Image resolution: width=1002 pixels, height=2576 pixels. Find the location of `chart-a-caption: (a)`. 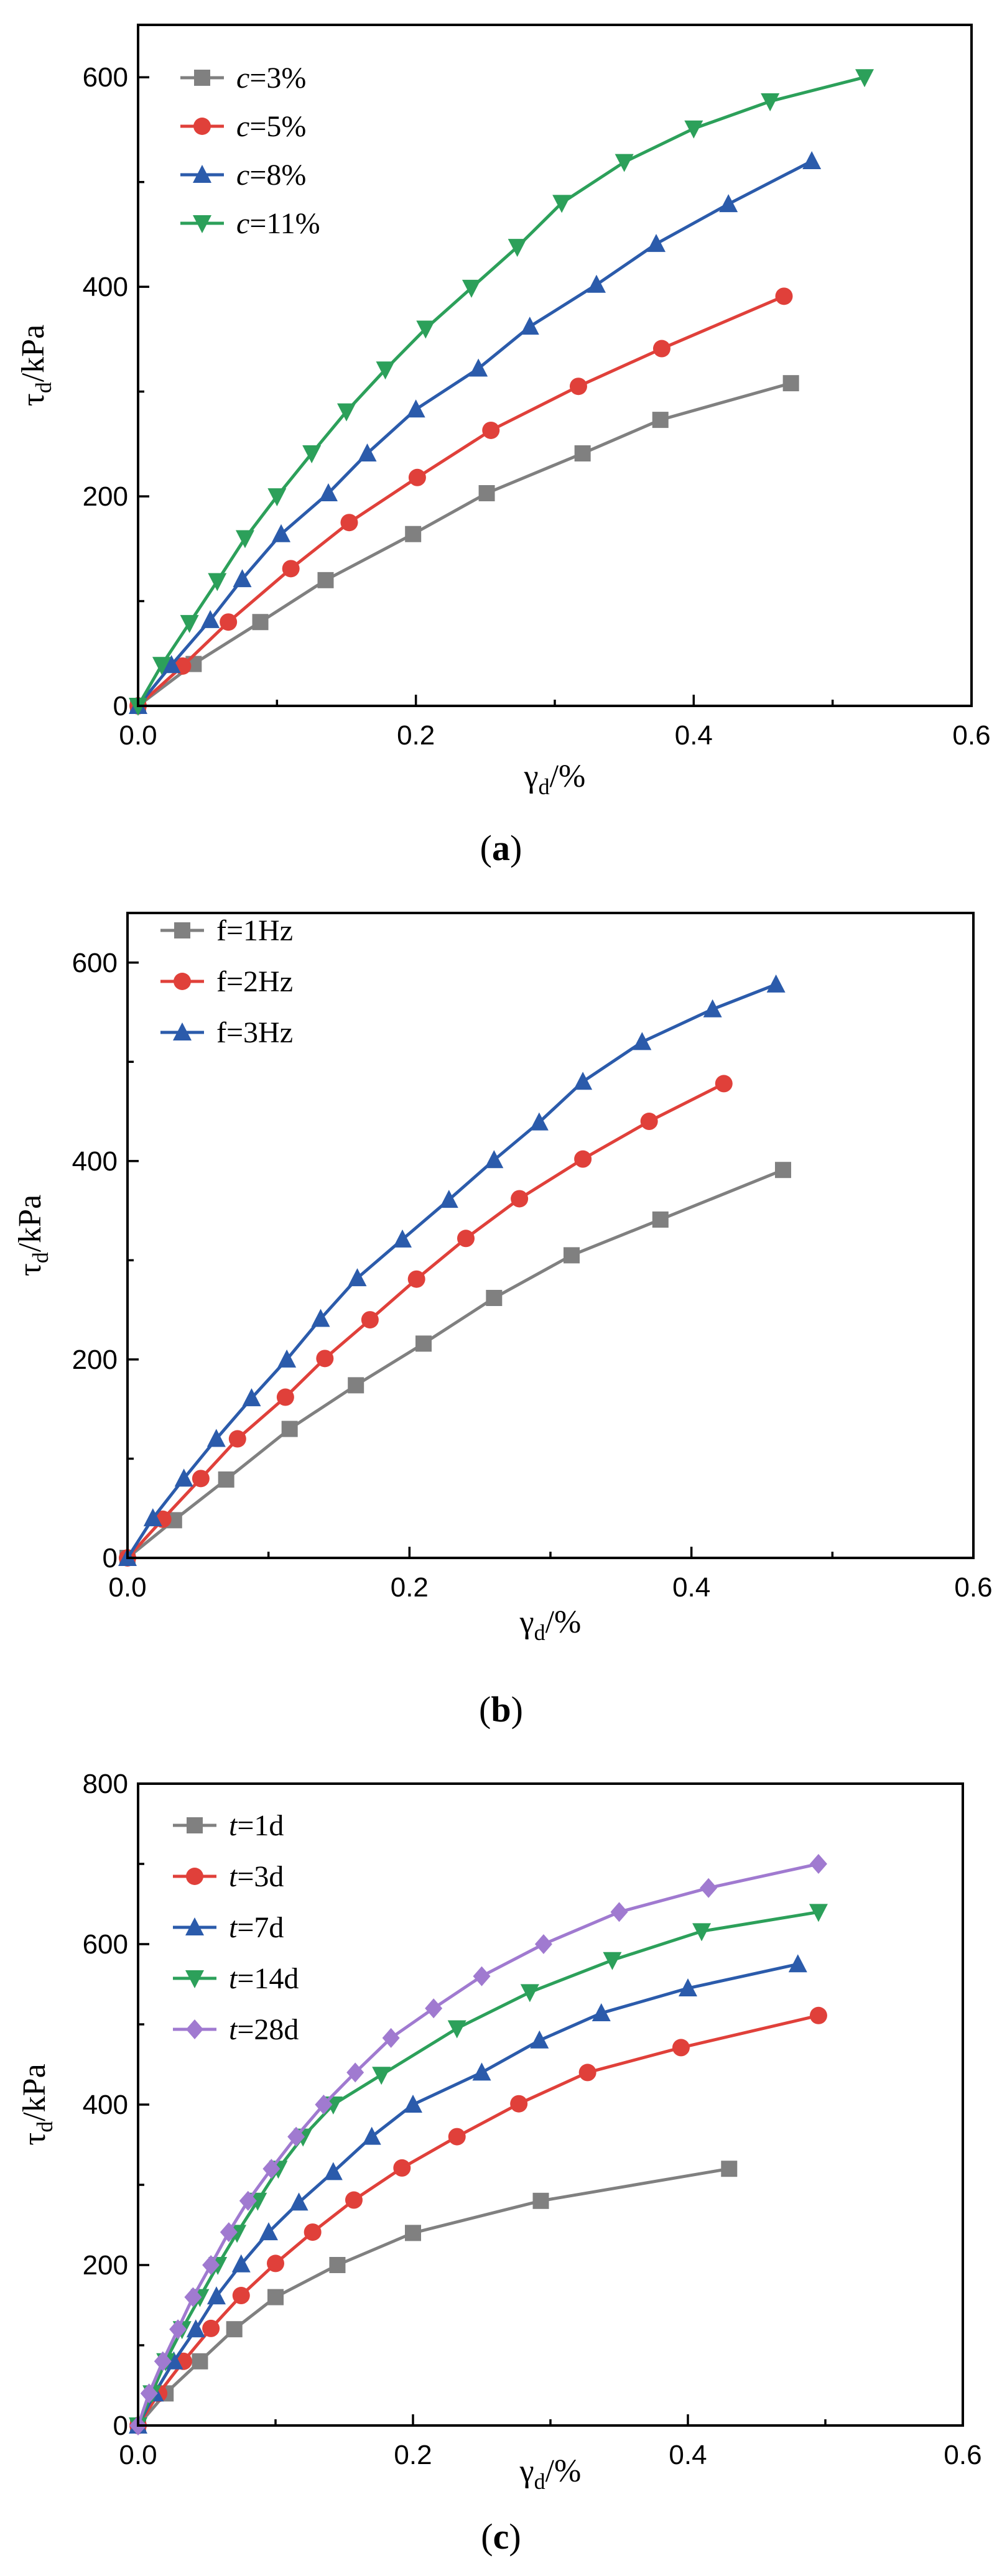

chart-a-caption: (a) is located at coordinates (501, 848).